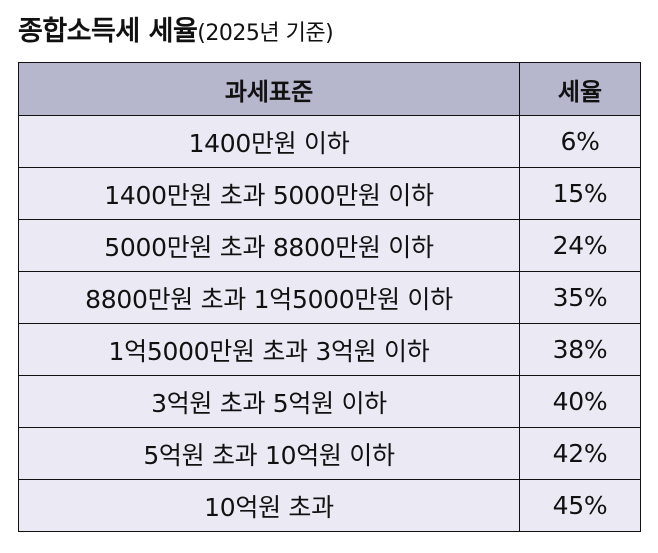  I want to click on rate-cell: 35%, so click(580, 297).